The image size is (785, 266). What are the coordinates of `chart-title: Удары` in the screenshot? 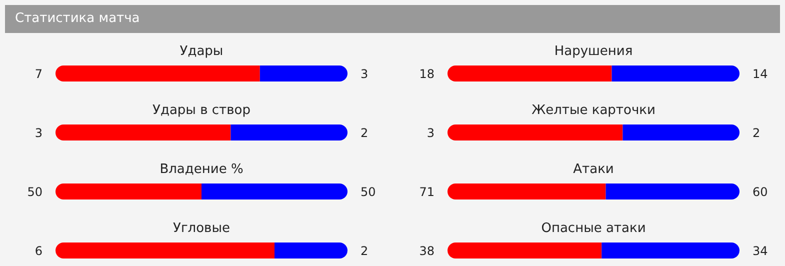 It's located at (202, 51).